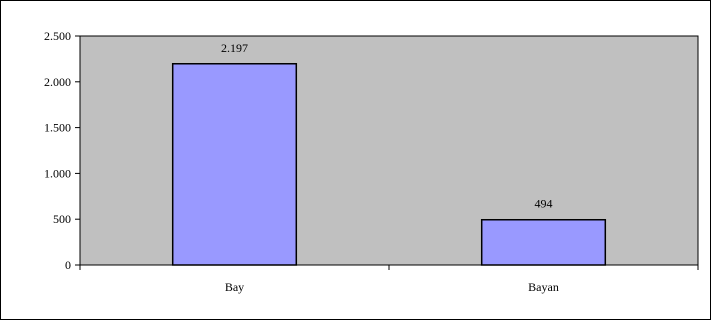  Describe the element at coordinates (389, 279) in the screenshot. I see `x-axis: Bay Bayan` at that location.